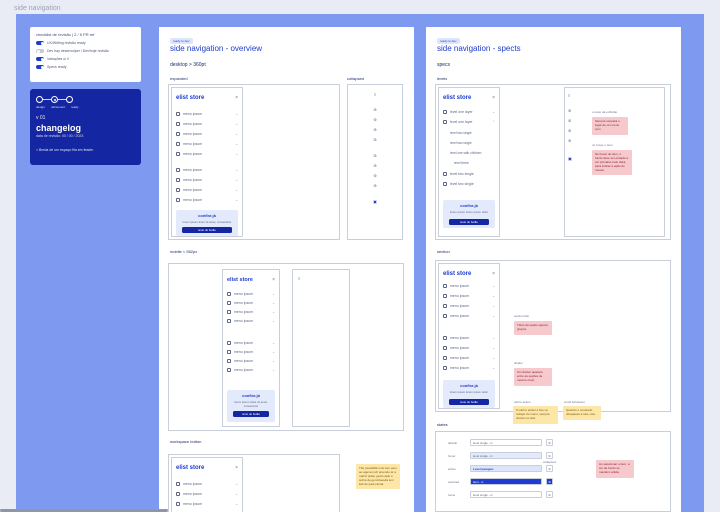 The height and width of the screenshot is (512, 720). What do you see at coordinates (85, 51) in the screenshot?
I see `checklist-row: Dev hay desenvolper / Dev/hoje revisão` at bounding box center [85, 51].